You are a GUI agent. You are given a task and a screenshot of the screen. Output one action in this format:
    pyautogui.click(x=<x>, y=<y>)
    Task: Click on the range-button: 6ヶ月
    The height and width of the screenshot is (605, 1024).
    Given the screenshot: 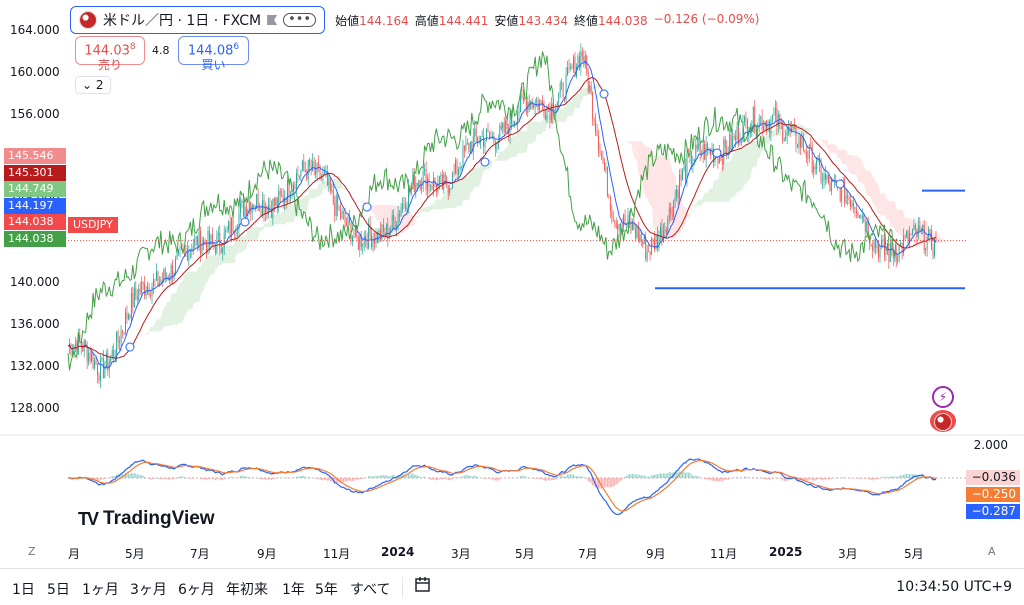 What is the action you would take?
    pyautogui.click(x=196, y=589)
    